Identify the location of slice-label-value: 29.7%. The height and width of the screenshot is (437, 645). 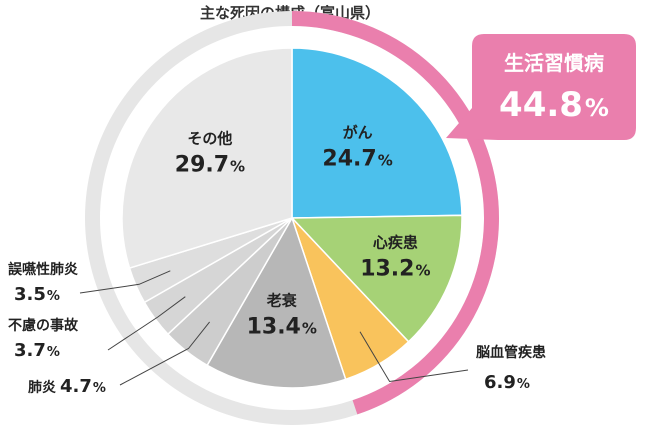
(210, 164).